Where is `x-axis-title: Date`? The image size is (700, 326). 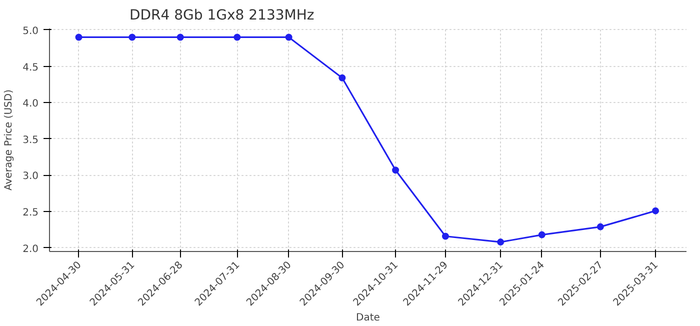 x-axis-title: Date is located at coordinates (368, 318).